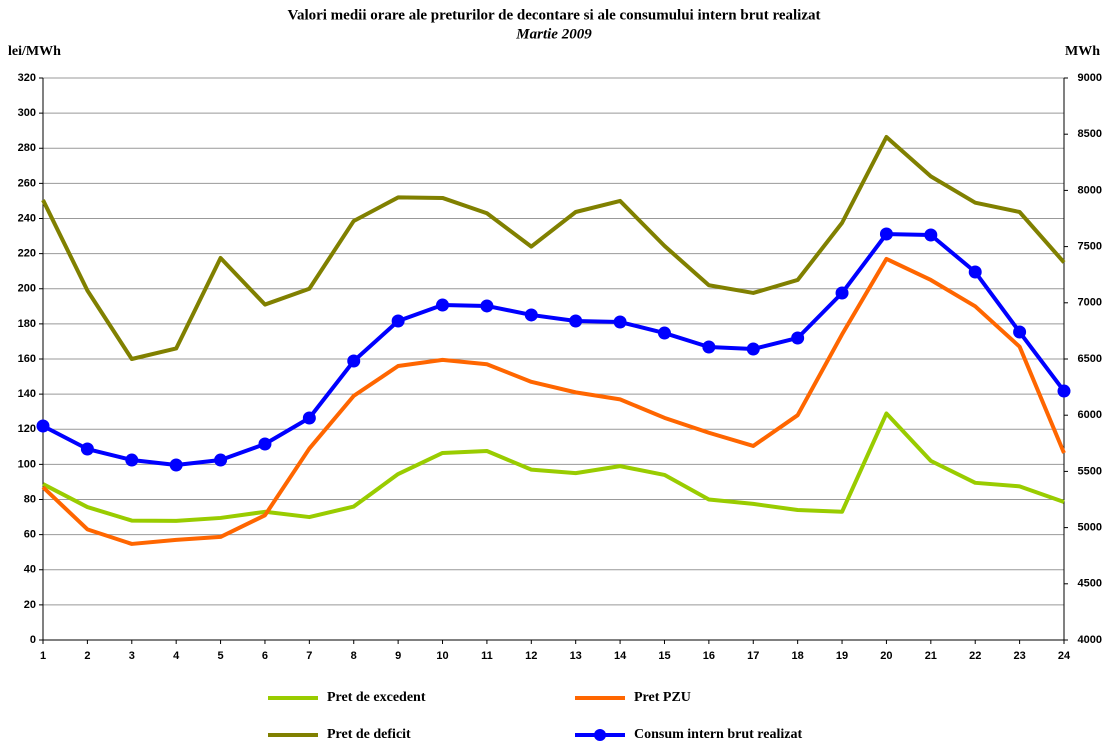 The height and width of the screenshot is (752, 1109). I want to click on legend-label: Consum intern brut realizat, so click(718, 734).